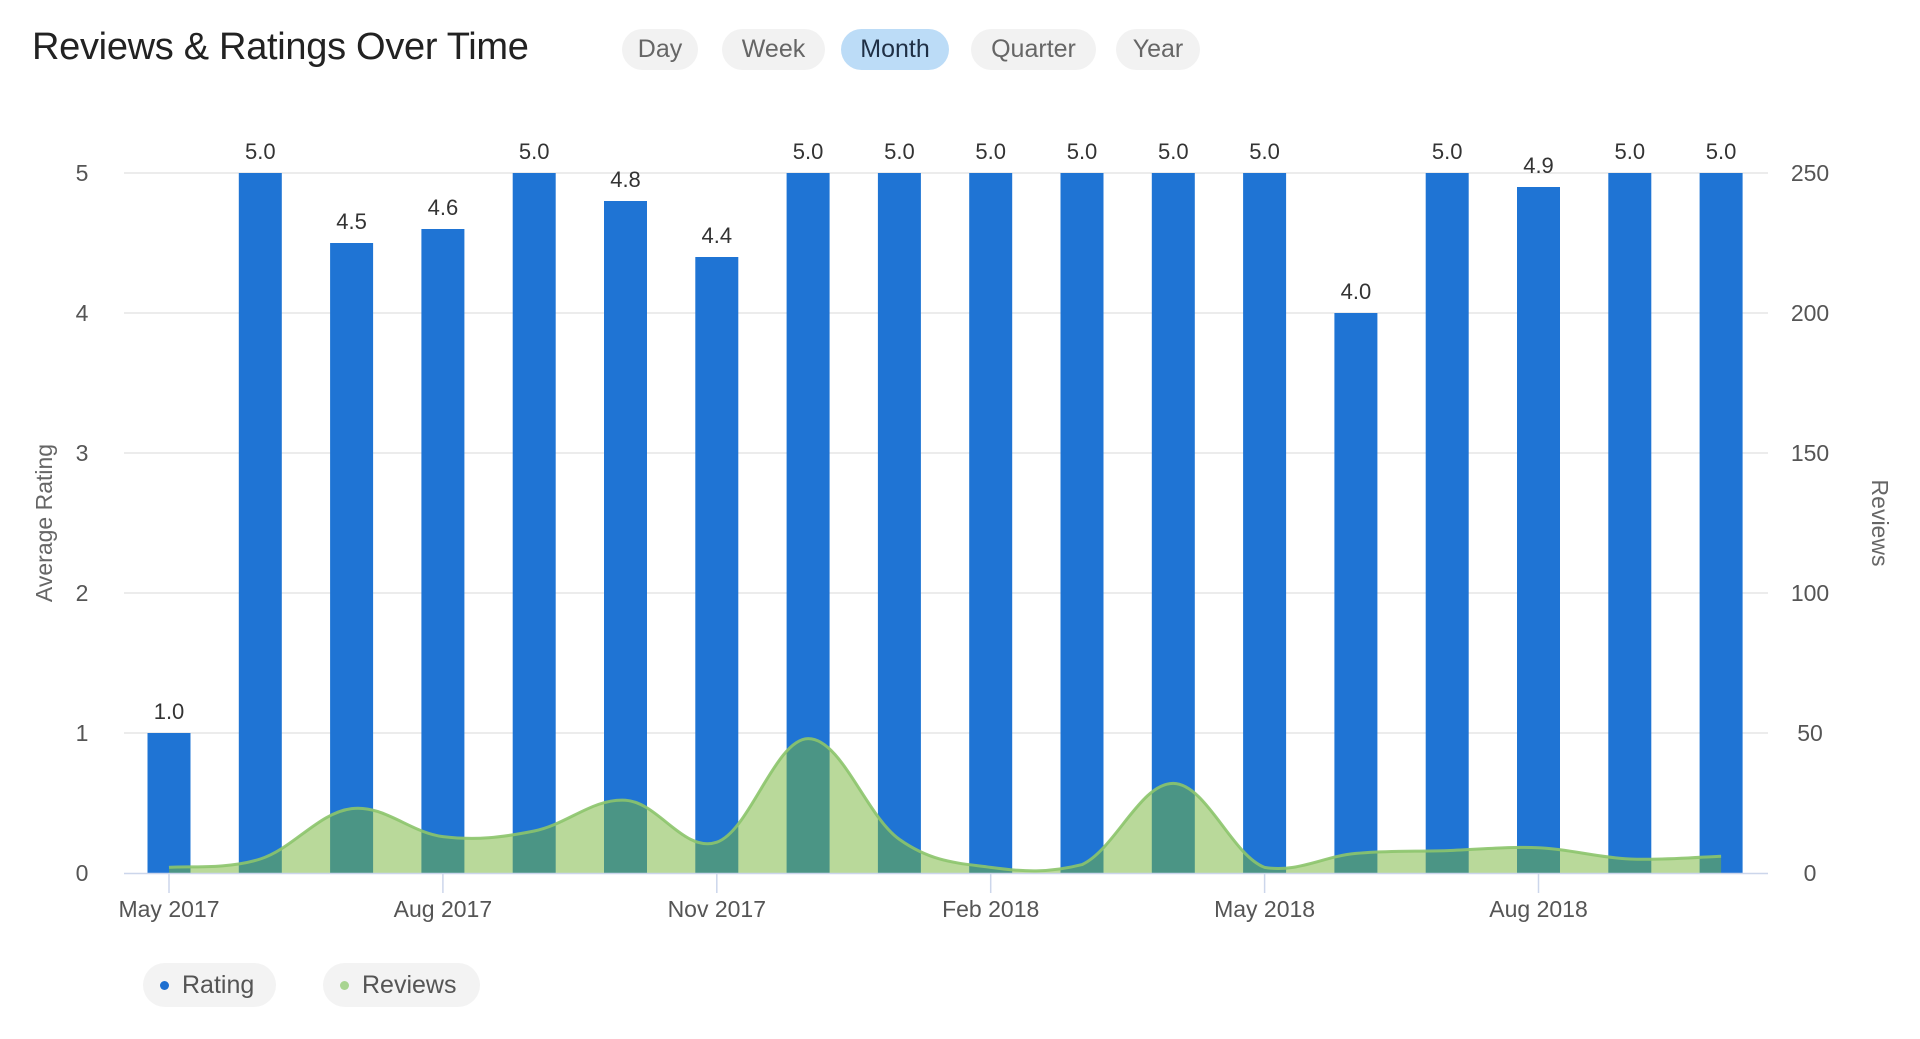  I want to click on left-axis-title: Average Rating, so click(44, 523).